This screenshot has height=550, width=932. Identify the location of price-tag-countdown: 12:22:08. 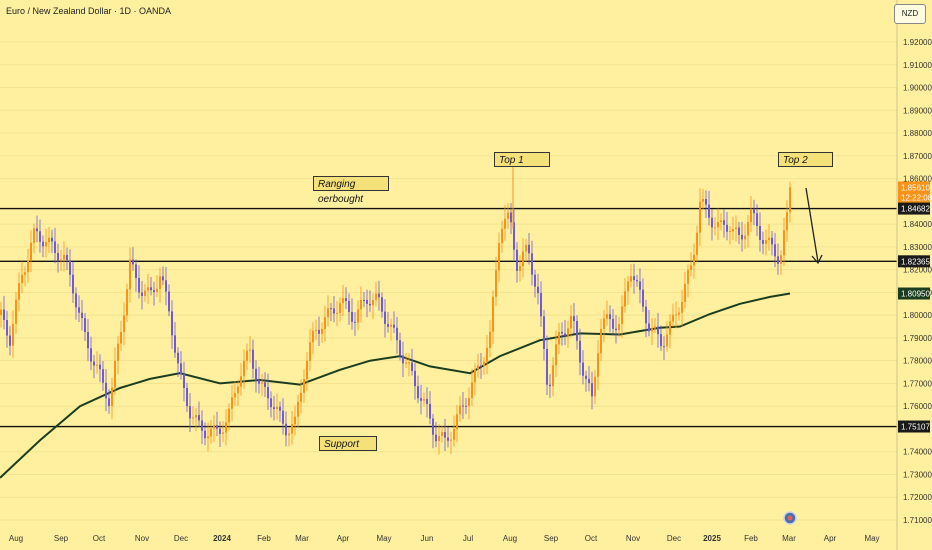
(916, 197).